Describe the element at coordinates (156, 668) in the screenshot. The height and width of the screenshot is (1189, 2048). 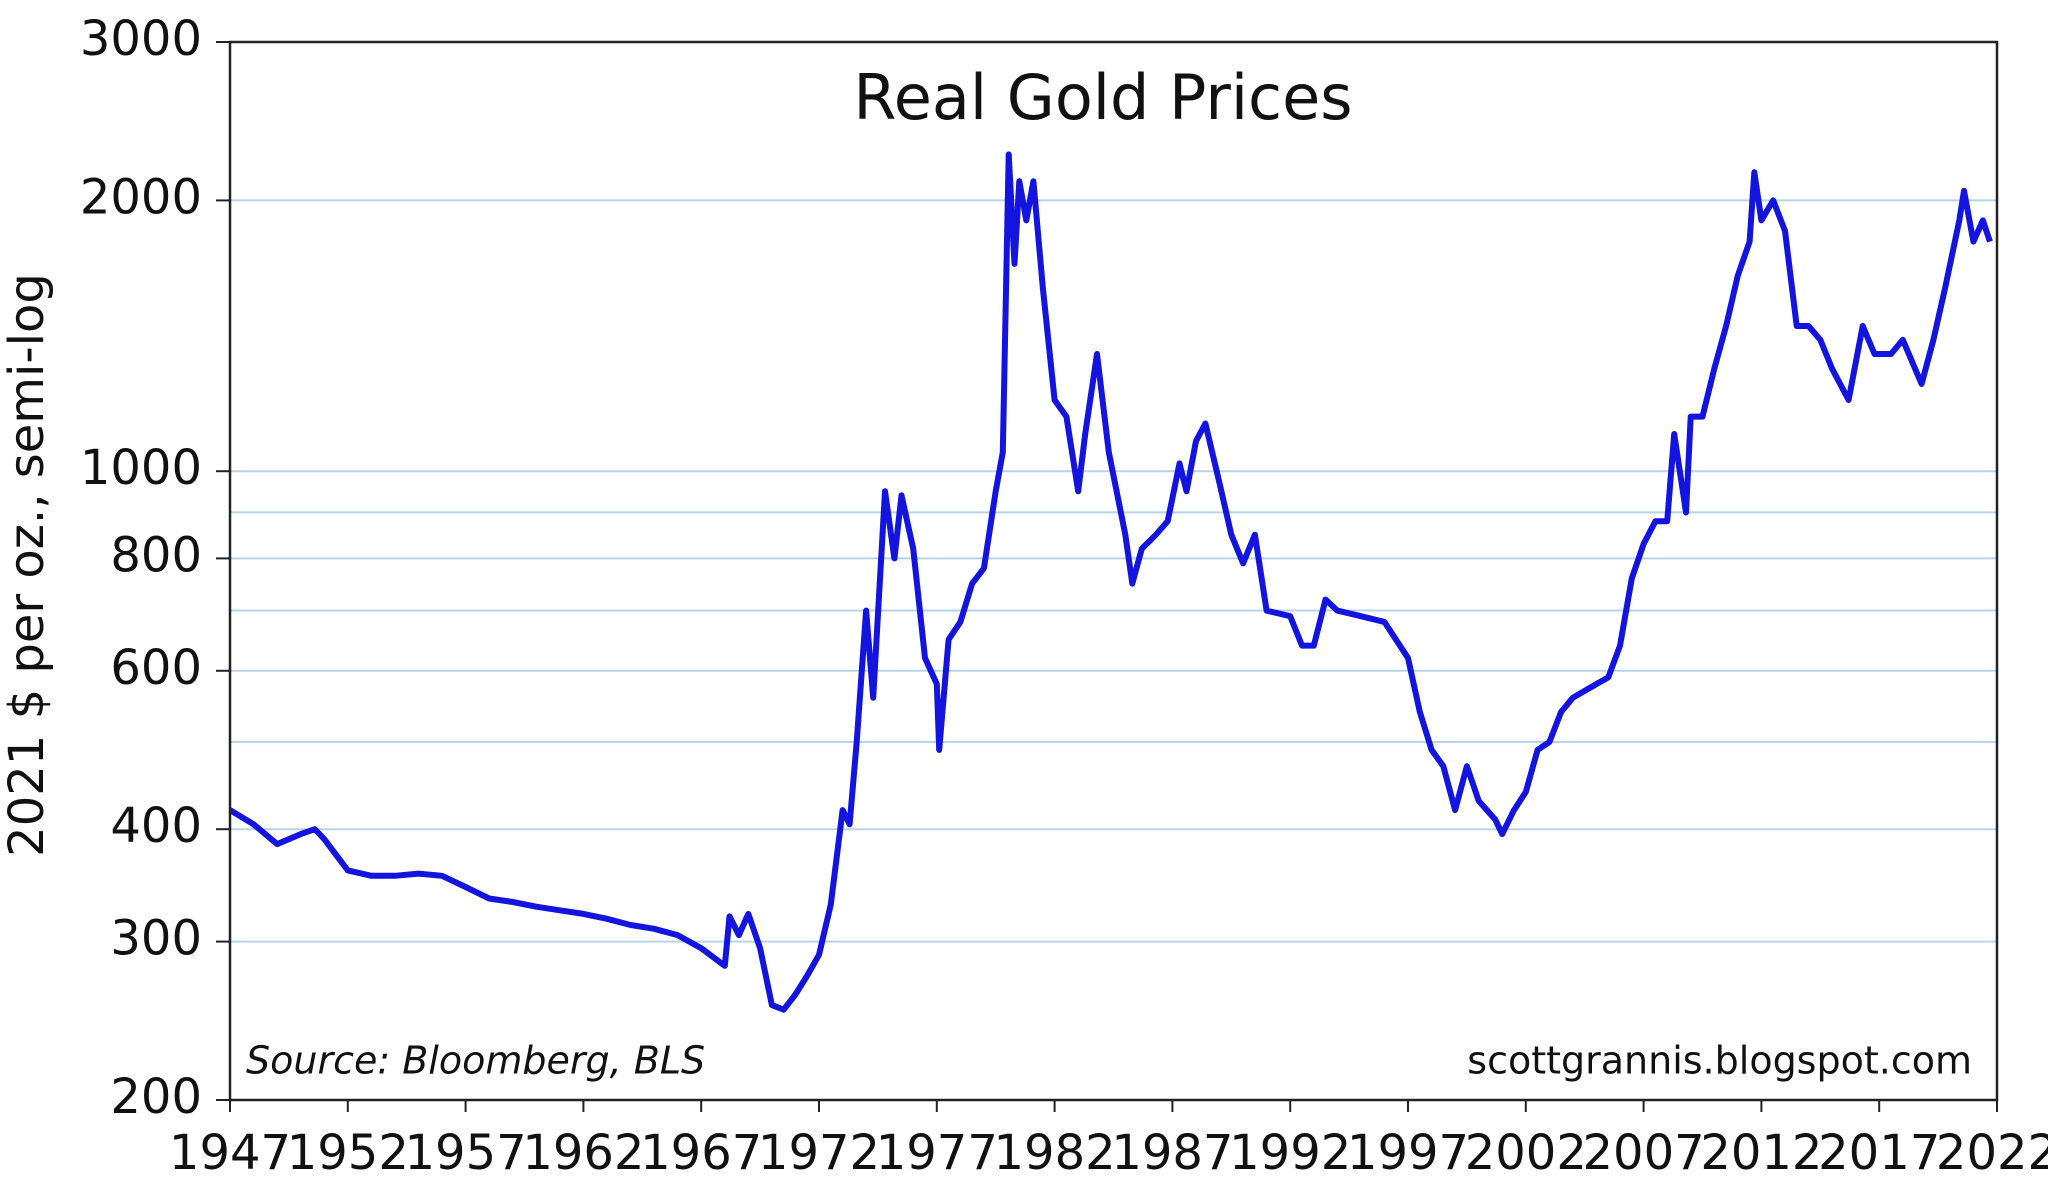
I see `y-tick-label: 600` at that location.